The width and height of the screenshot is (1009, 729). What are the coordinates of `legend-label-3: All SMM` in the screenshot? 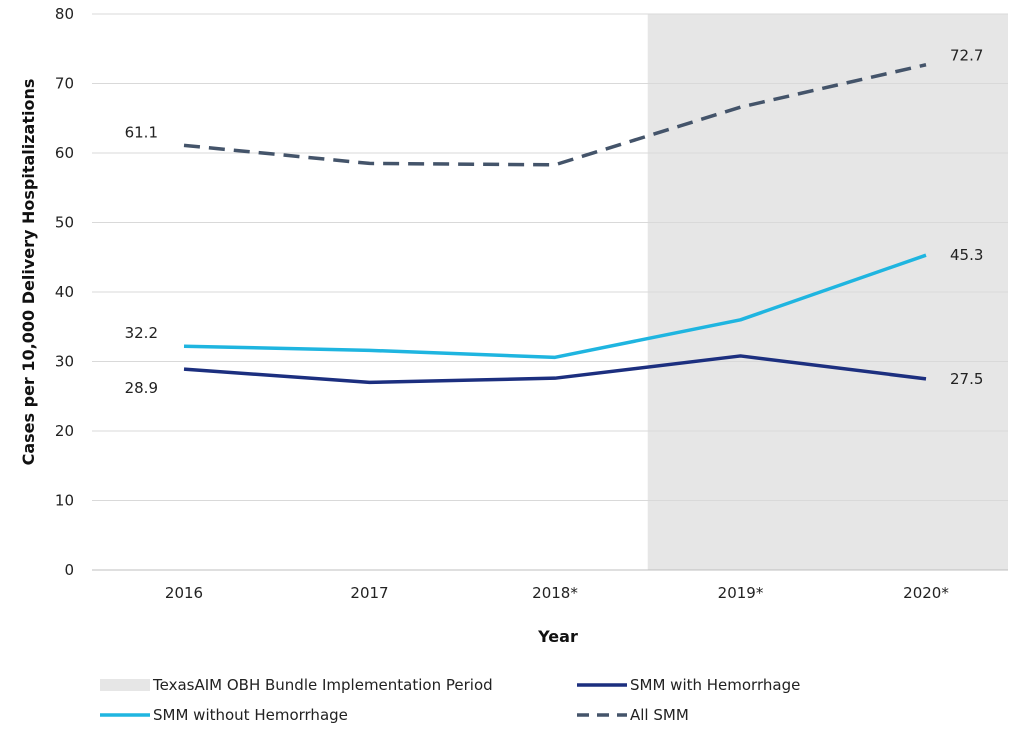 It's located at (659, 715).